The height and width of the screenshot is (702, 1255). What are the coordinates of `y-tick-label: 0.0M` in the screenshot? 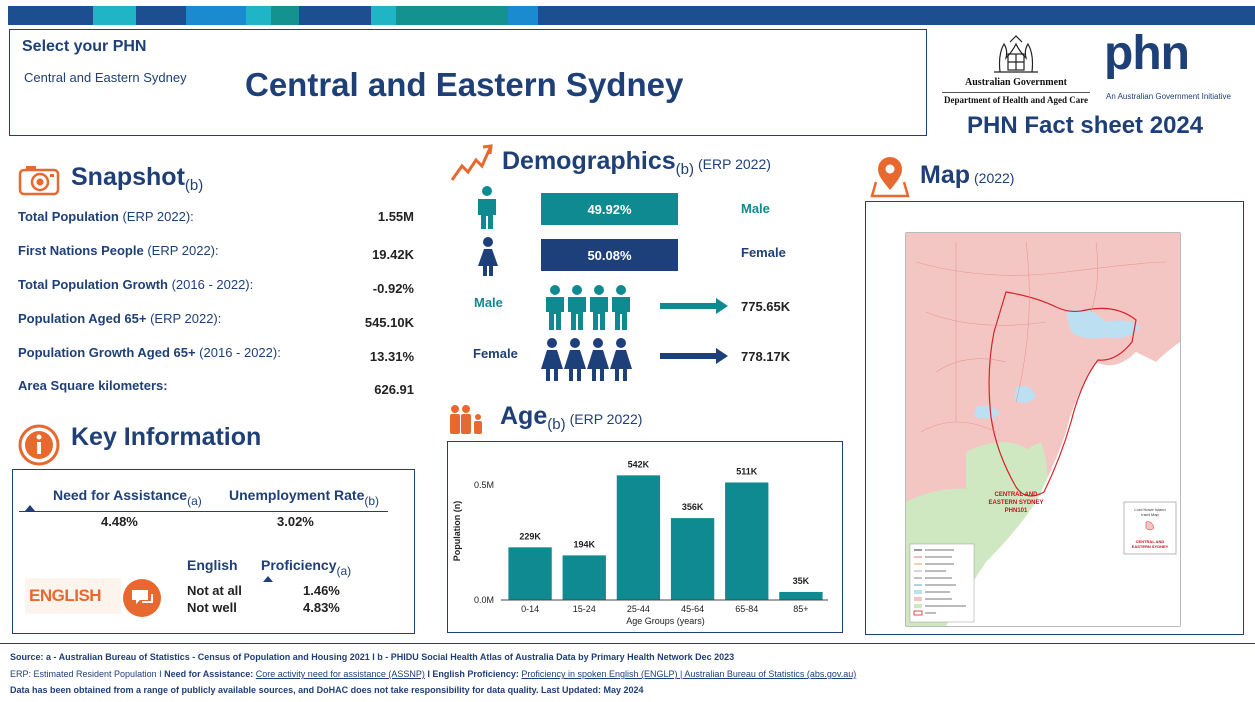 It's located at (484, 600).